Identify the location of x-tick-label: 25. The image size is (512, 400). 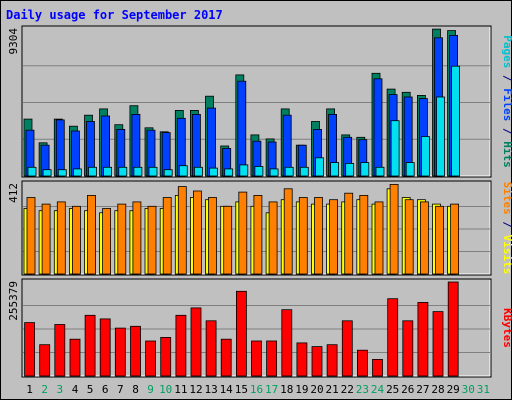
(392, 389).